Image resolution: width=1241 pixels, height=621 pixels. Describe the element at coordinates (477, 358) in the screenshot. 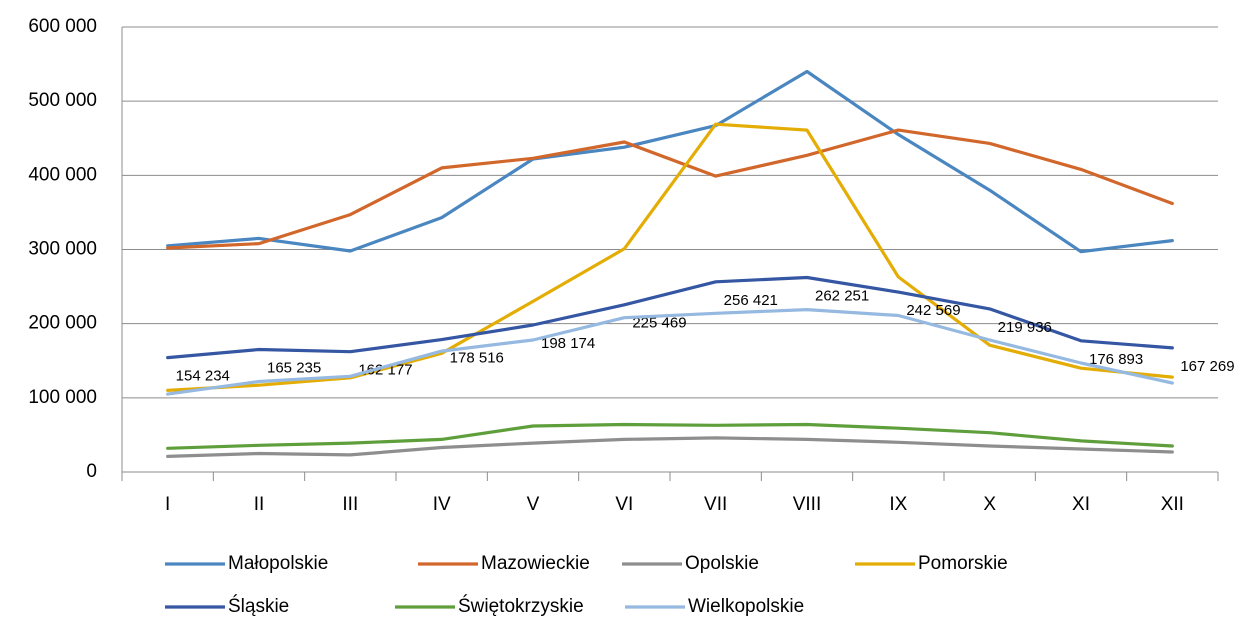

I see `data-label: 178 516` at that location.